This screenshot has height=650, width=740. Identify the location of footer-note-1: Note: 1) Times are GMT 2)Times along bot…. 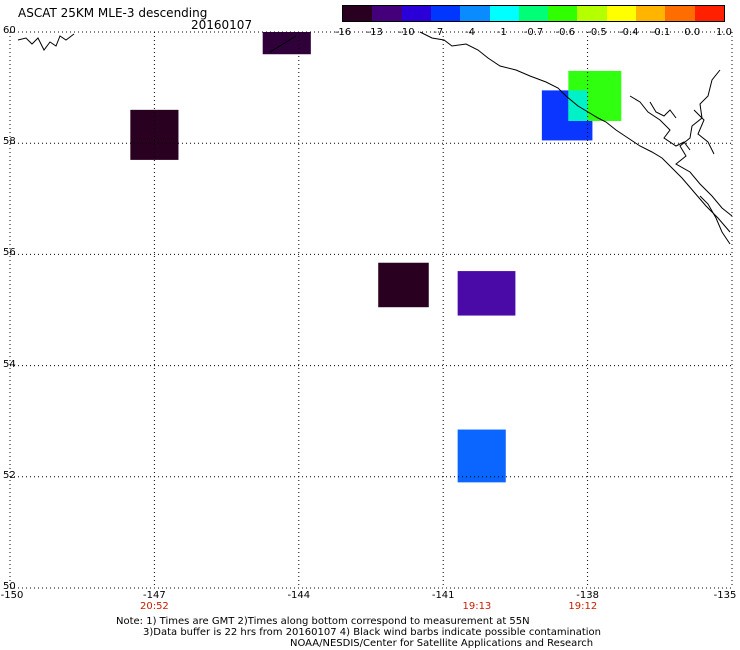
(323, 621).